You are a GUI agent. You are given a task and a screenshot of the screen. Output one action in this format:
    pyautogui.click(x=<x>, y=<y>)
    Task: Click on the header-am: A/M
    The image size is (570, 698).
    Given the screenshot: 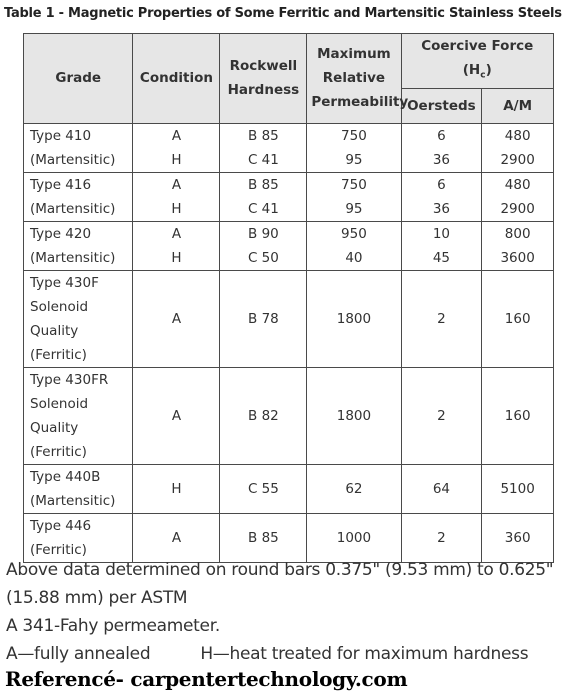 What is the action you would take?
    pyautogui.click(x=517, y=105)
    